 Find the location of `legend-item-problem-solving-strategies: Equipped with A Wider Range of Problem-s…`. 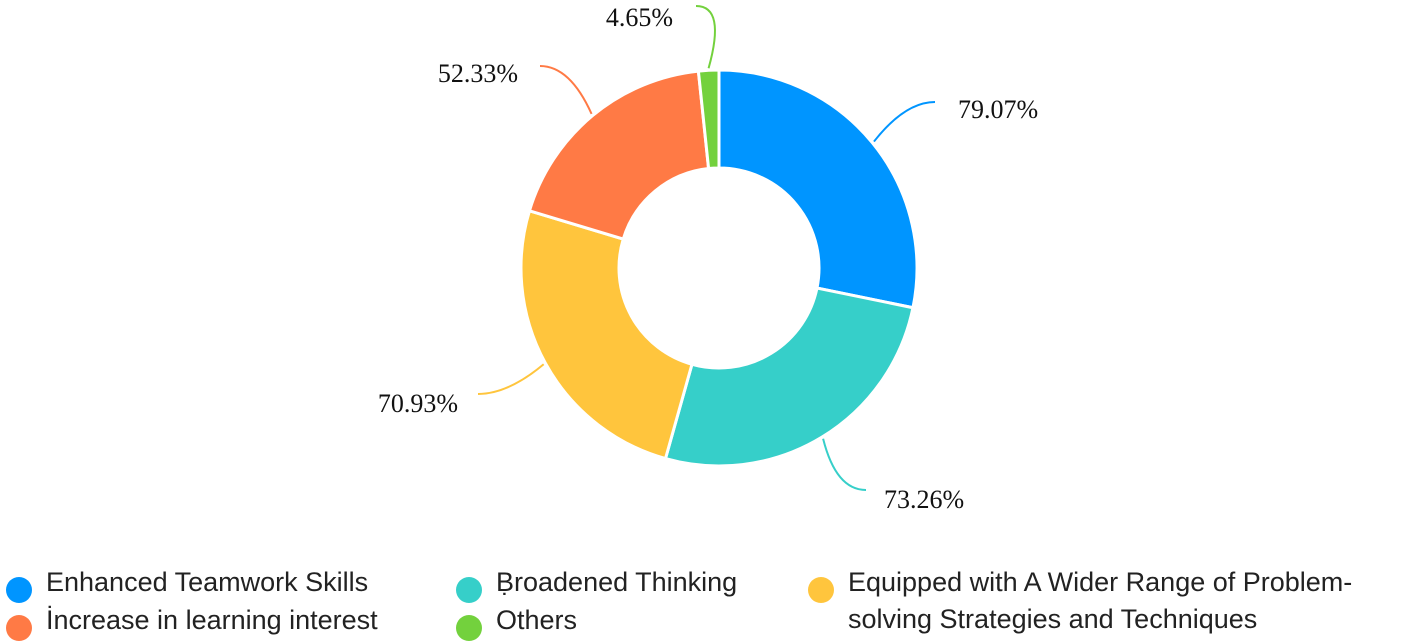

legend-item-problem-solving-strategies: Equipped with A Wider Range of Problem-s… is located at coordinates (1112, 601).